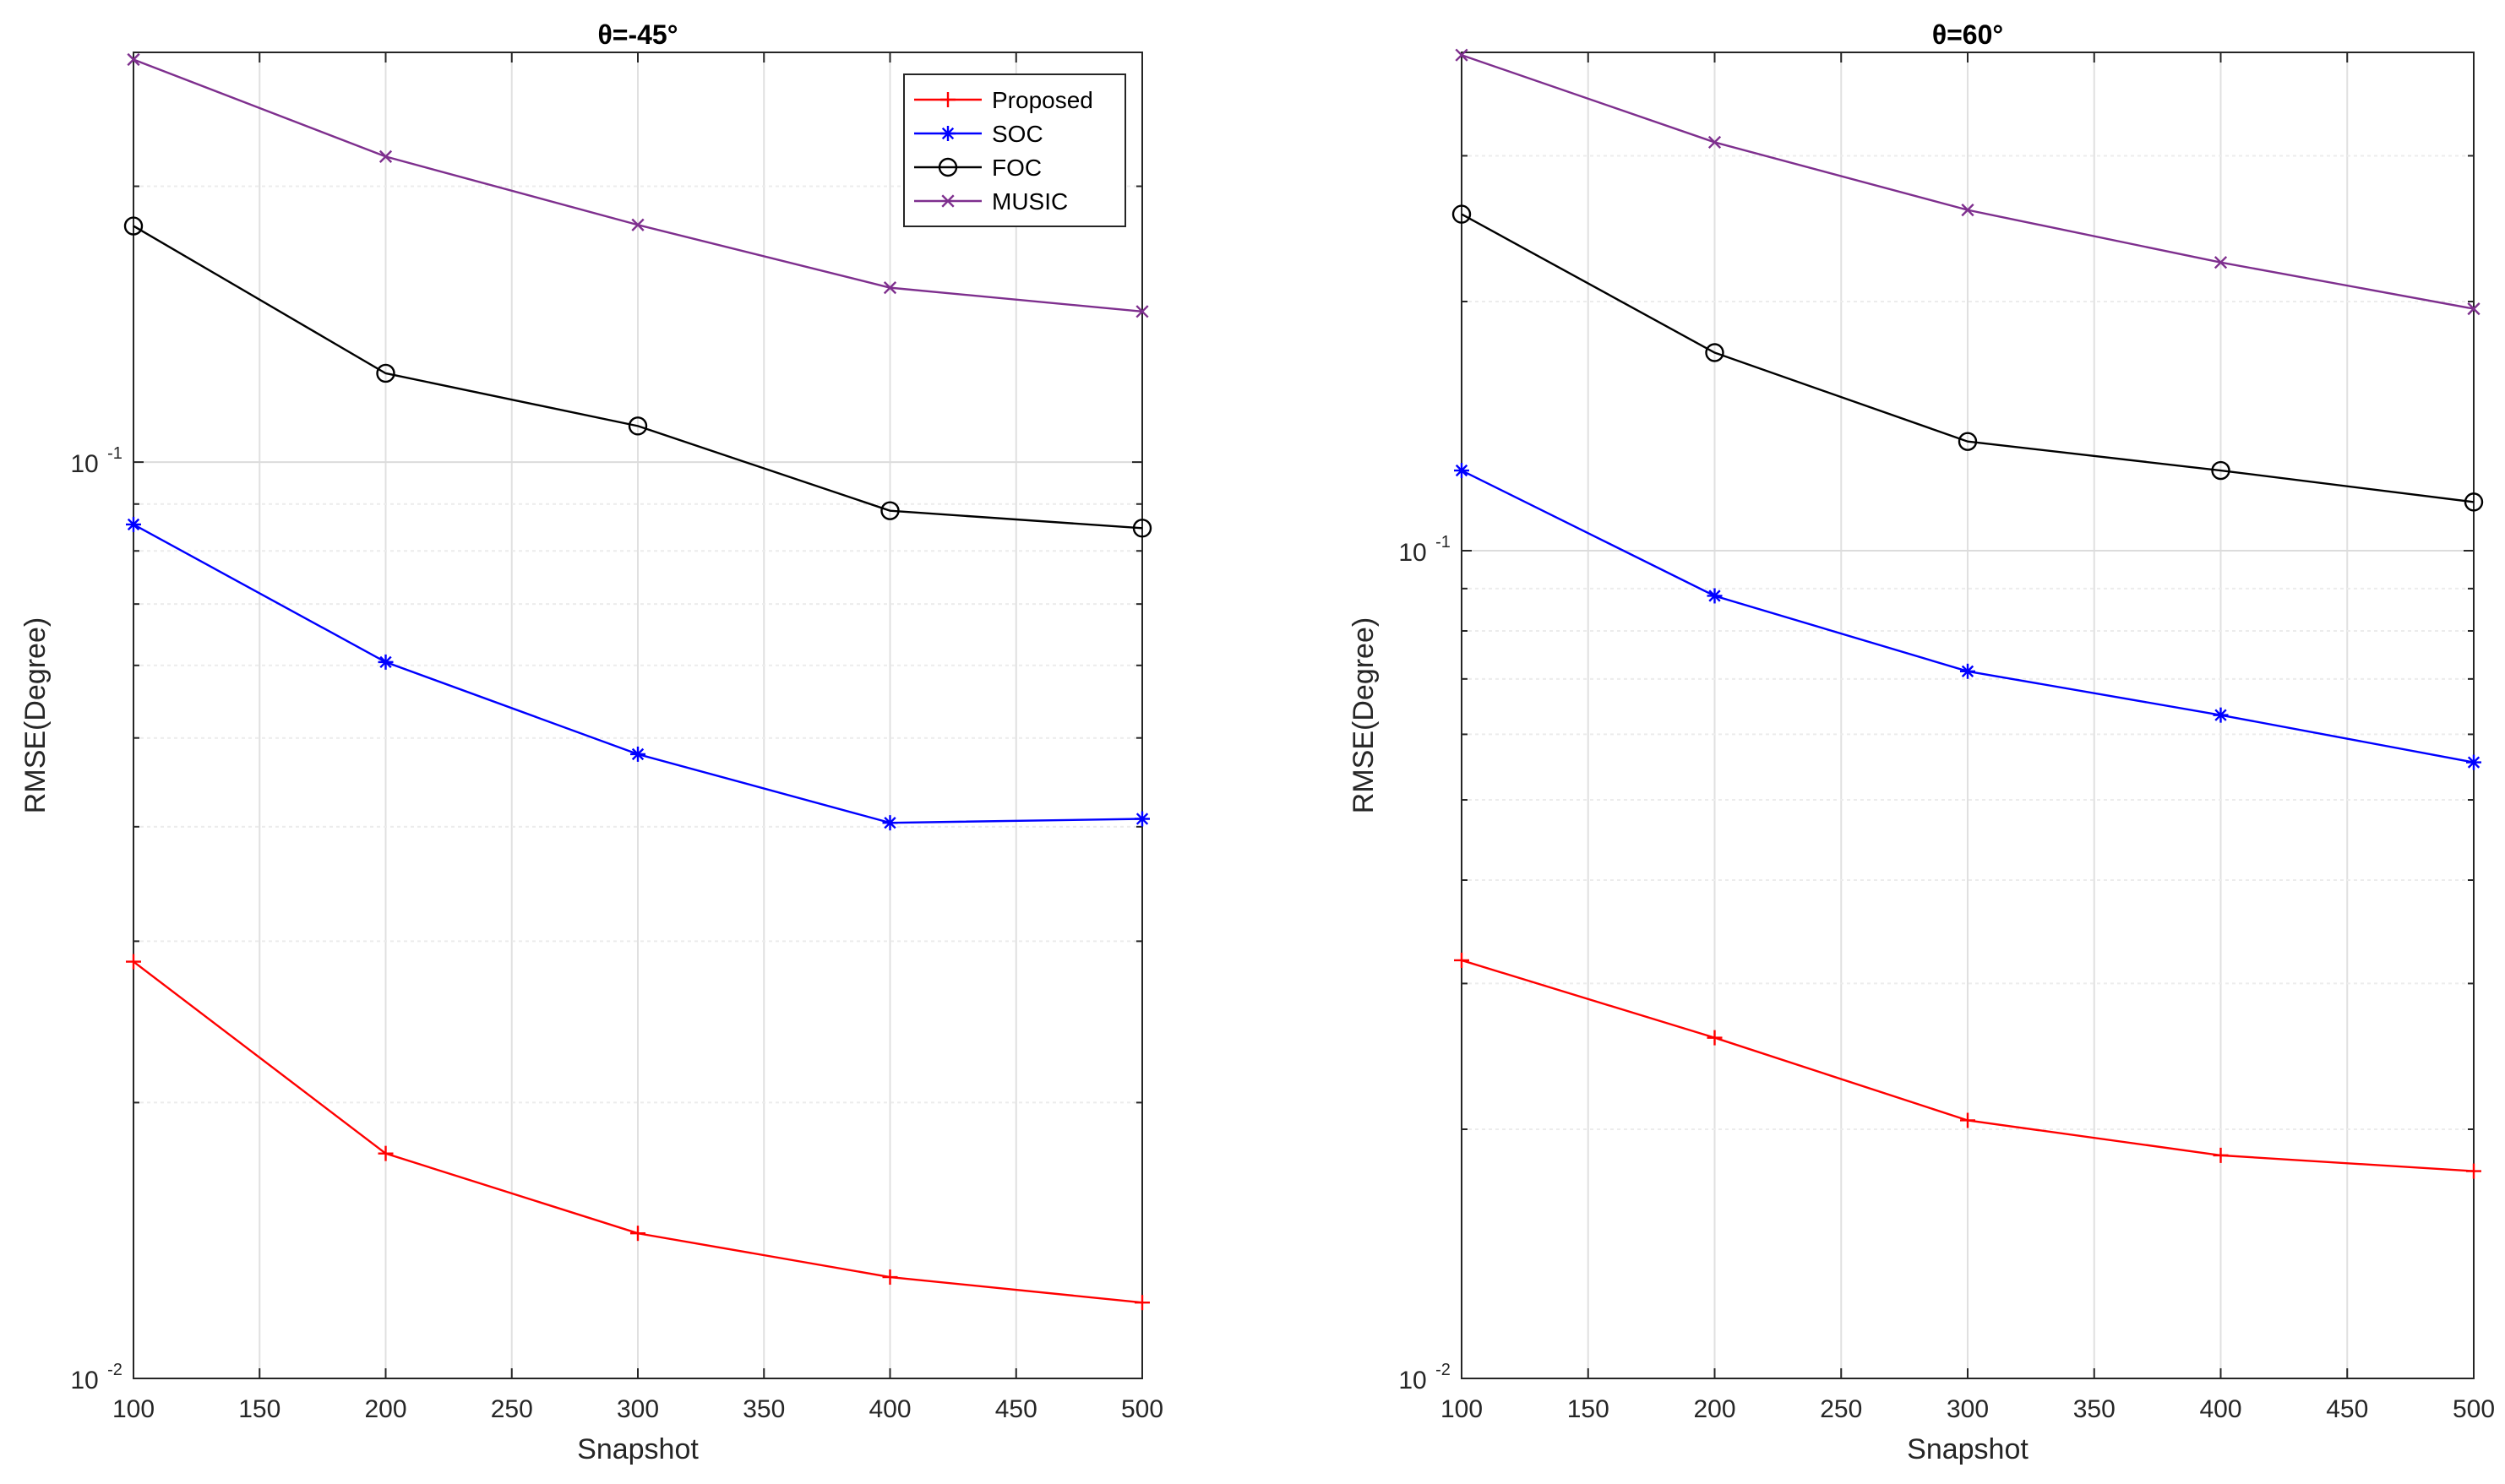  I want to click on legend-label: Proposed, so click(1042, 100).